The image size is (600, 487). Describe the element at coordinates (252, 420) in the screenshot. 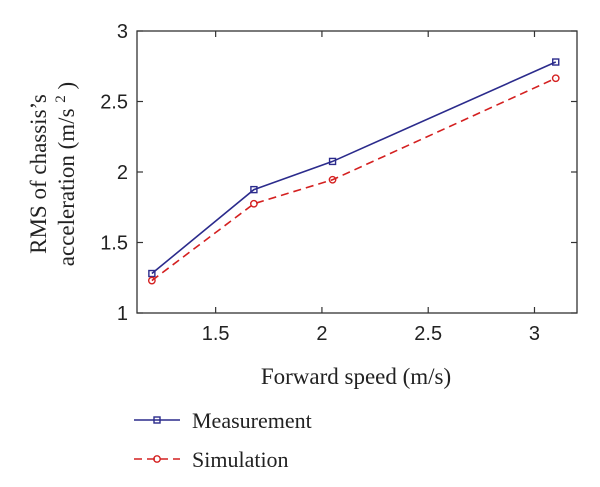

I see `legend-label-measurement: Measurement` at that location.